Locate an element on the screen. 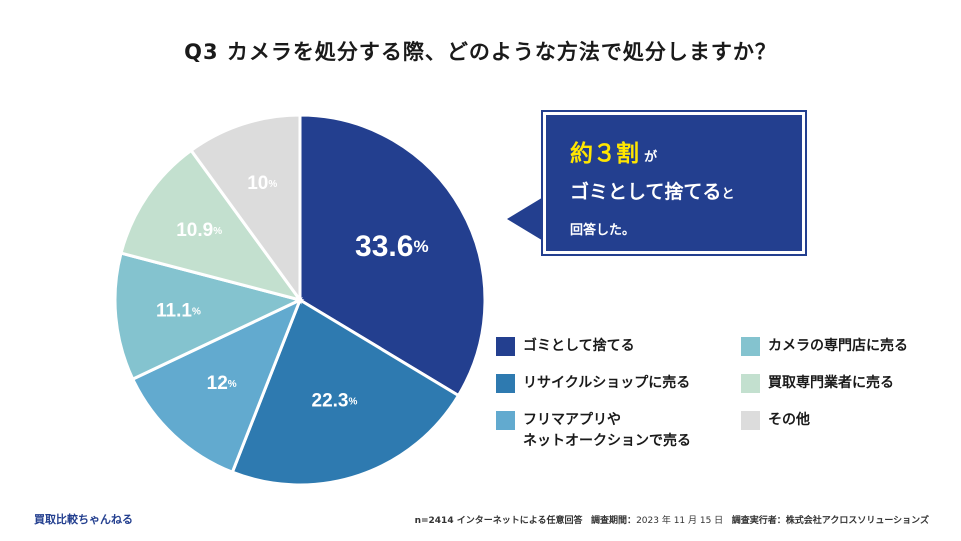 The width and height of the screenshot is (961, 541). legend-item: カメラの専門店に売る is located at coordinates (824, 346).